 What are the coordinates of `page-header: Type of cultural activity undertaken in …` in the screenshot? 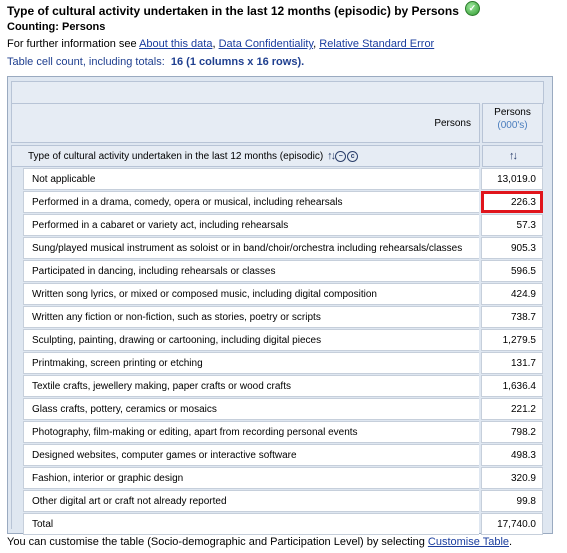 It's located at (284, 35).